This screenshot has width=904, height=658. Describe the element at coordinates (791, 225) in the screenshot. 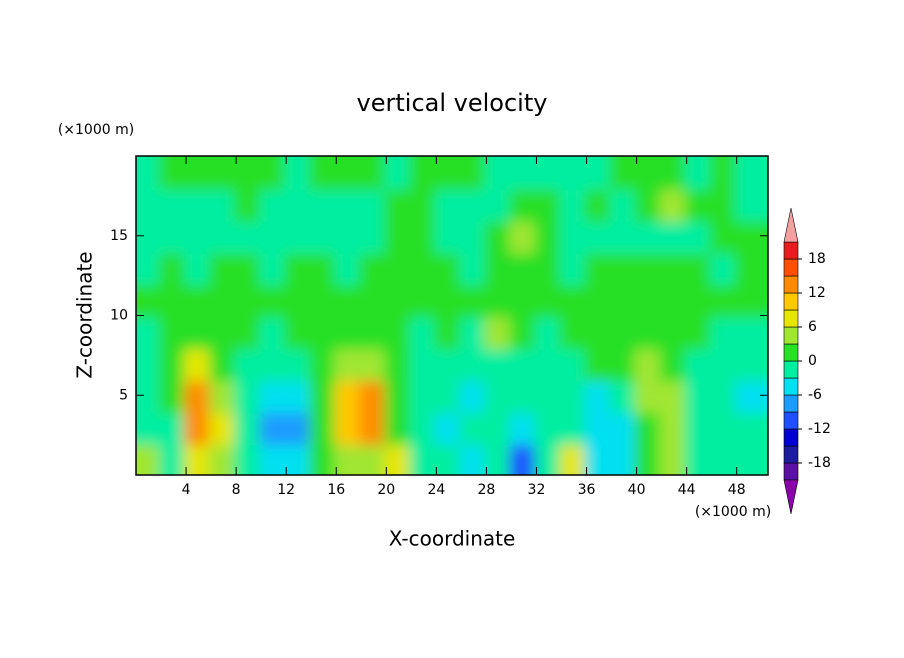

I see `colorbar-over` at that location.